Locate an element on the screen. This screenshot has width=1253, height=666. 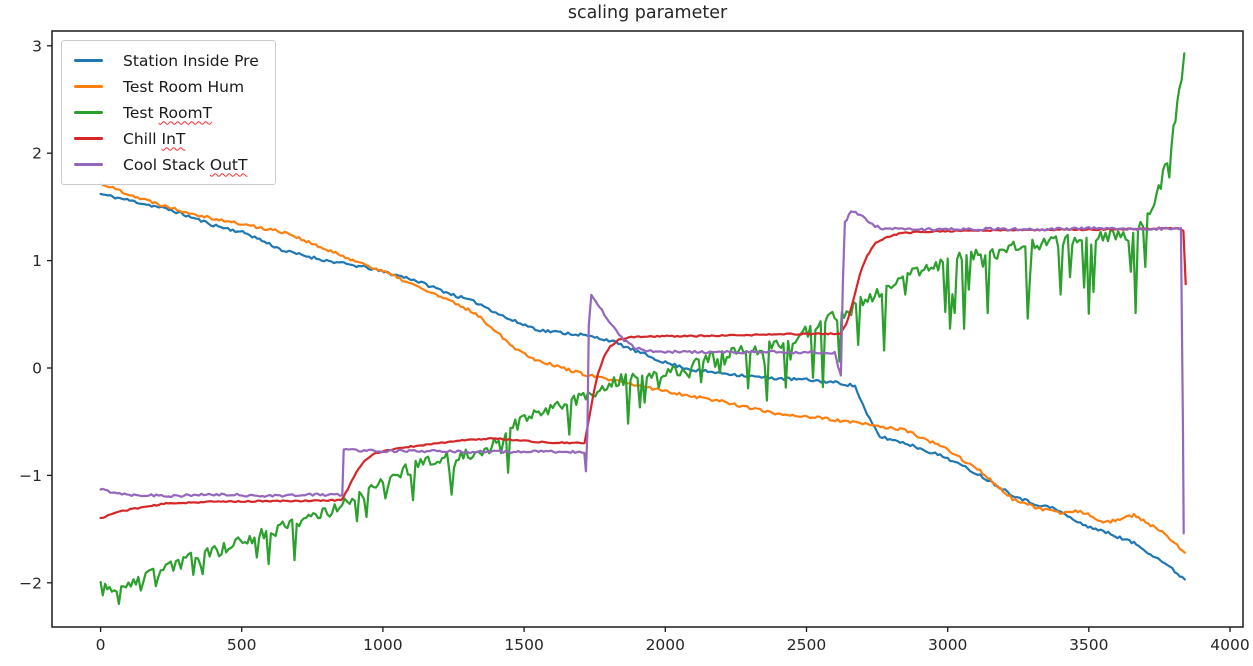
svg-text: 4000 is located at coordinates (1229, 645).